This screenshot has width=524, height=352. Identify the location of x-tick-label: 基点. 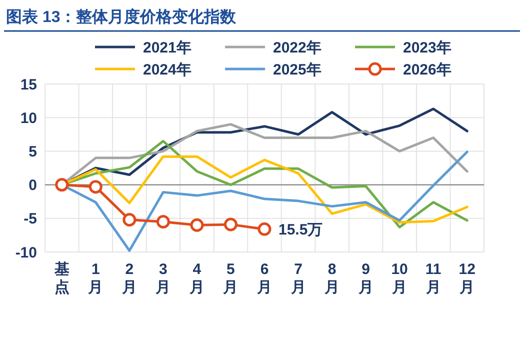
(61, 278).